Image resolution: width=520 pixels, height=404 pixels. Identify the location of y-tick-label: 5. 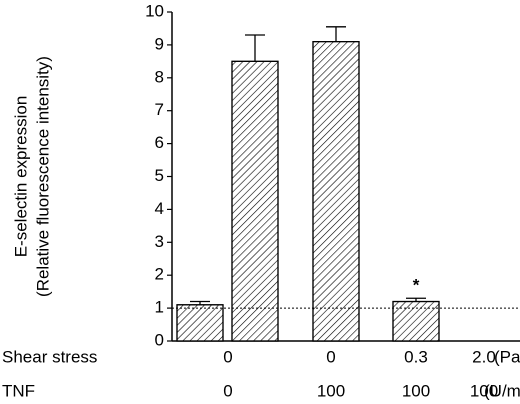
(159, 175).